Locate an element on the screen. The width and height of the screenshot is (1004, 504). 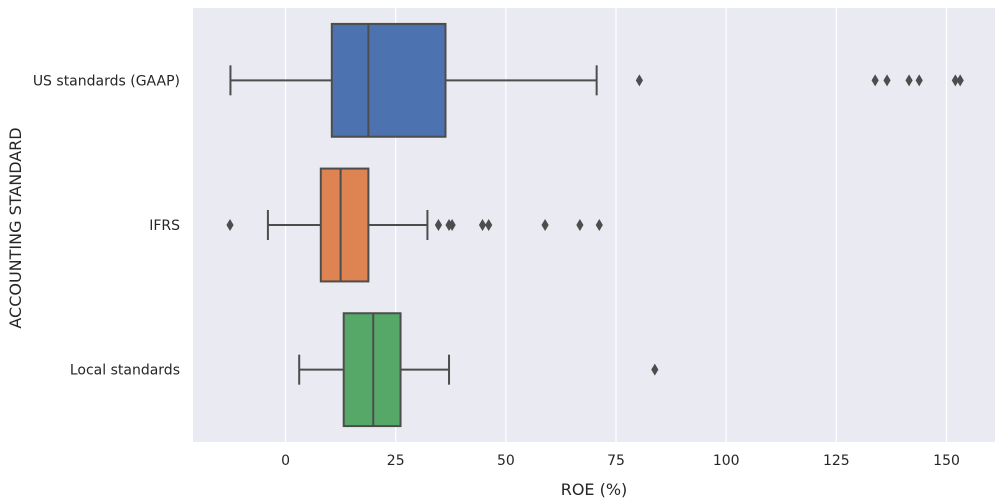
x-tick-label: 125 is located at coordinates (836, 461).